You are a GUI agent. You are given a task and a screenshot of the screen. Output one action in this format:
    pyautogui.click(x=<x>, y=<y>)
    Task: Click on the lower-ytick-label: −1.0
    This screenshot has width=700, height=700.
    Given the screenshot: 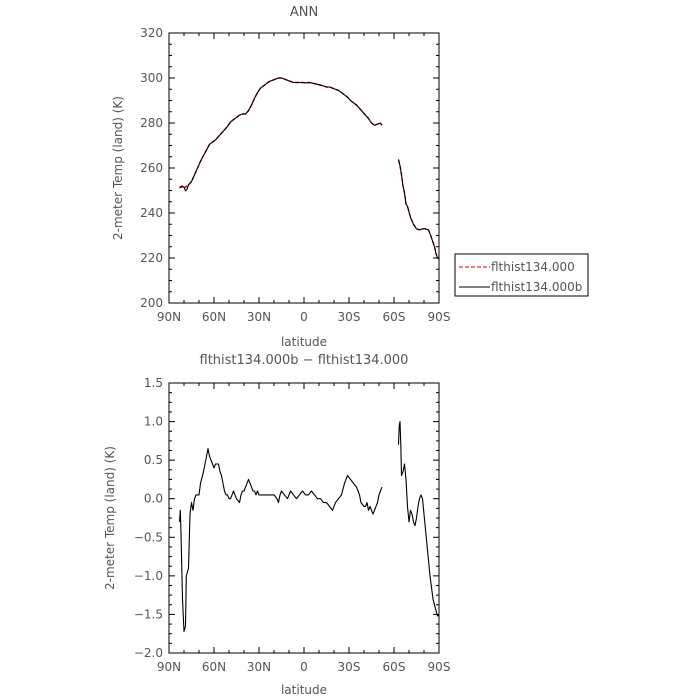 What is the action you would take?
    pyautogui.click(x=148, y=576)
    